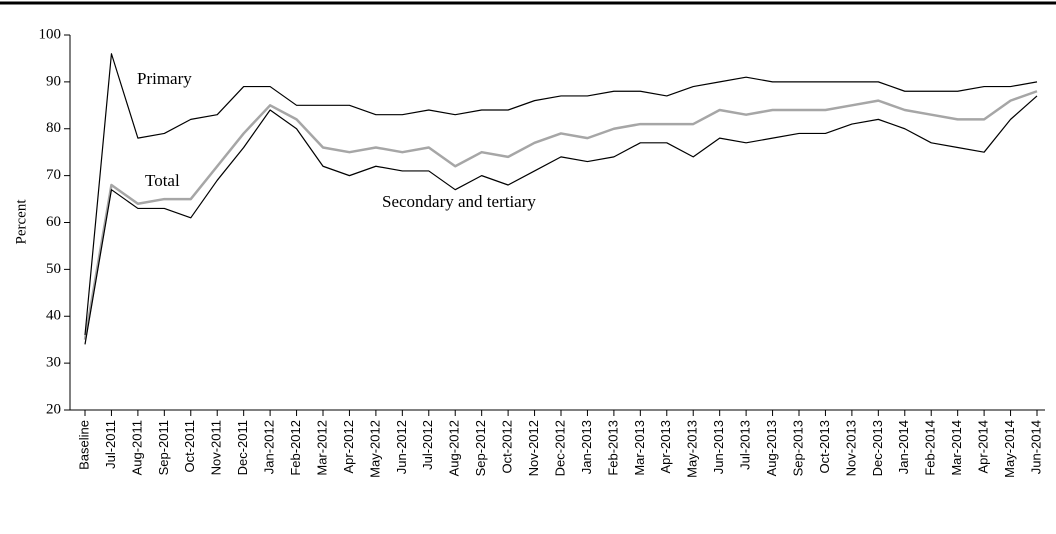  What do you see at coordinates (586, 447) in the screenshot?
I see `x-tick-label: Jan-2013` at bounding box center [586, 447].